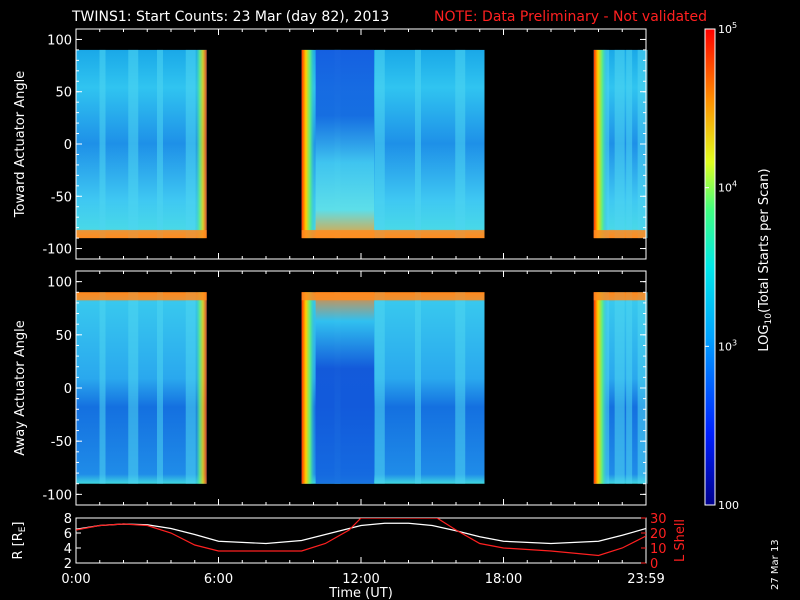  What do you see at coordinates (728, 505) in the screenshot?
I see `colorbar-tick-label: 100` at bounding box center [728, 505].